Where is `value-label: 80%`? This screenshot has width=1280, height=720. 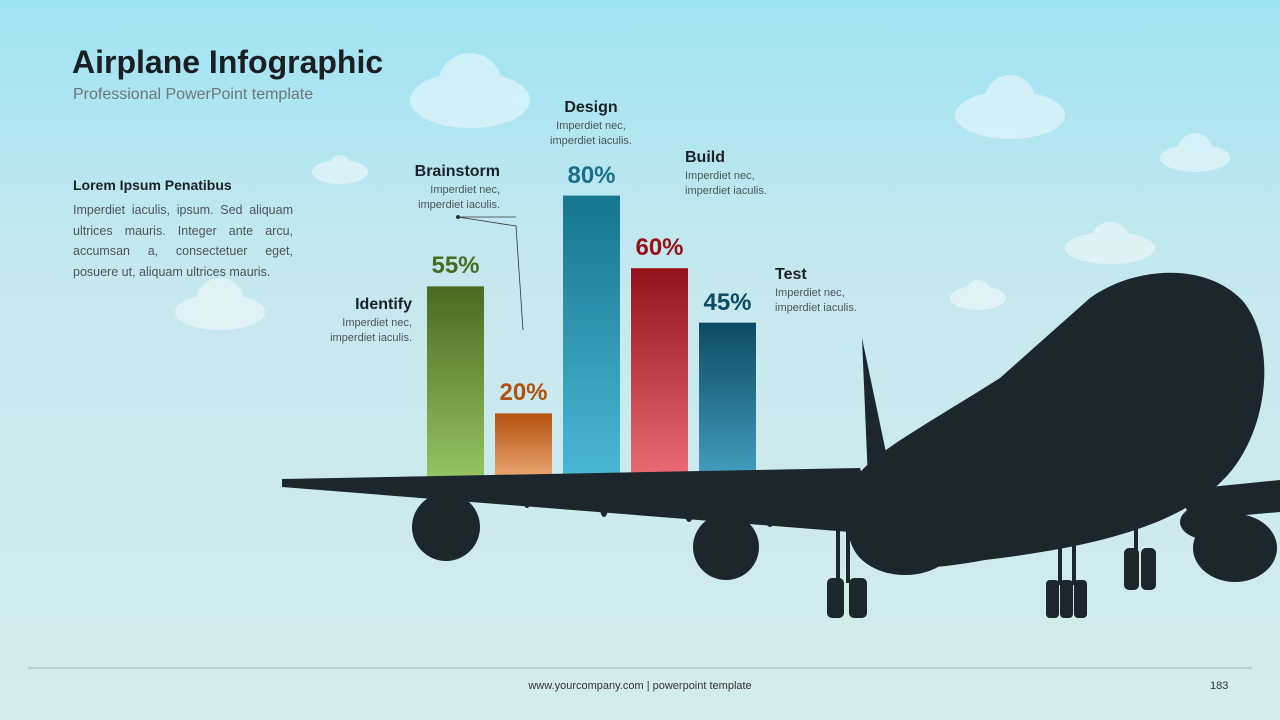
value-label: 80% is located at coordinates (591, 175).